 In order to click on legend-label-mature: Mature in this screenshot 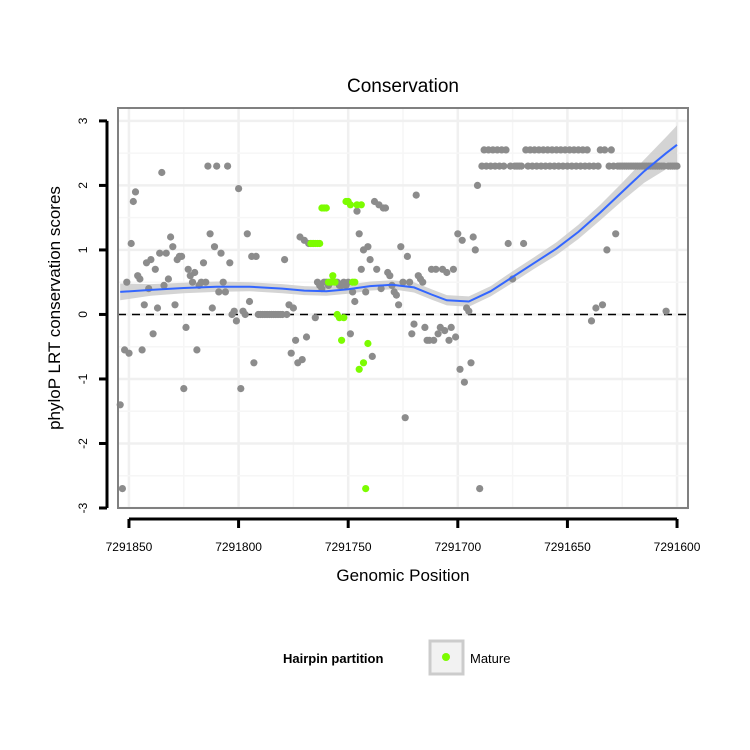, I will do `click(490, 658)`.